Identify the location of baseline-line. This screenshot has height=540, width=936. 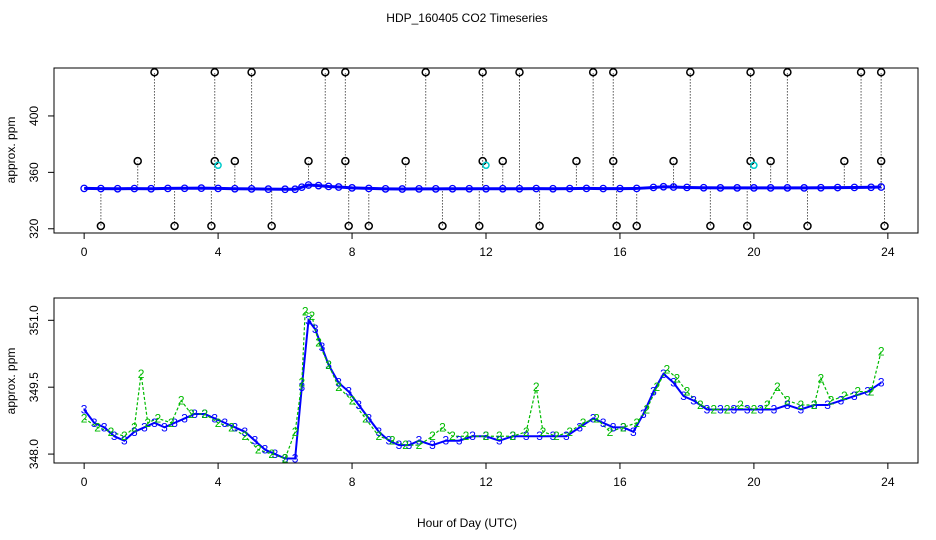
(483, 187).